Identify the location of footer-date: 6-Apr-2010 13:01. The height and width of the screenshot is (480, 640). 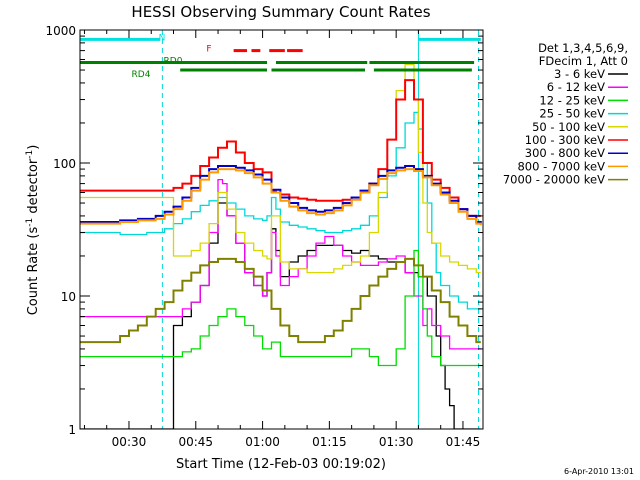
(599, 471).